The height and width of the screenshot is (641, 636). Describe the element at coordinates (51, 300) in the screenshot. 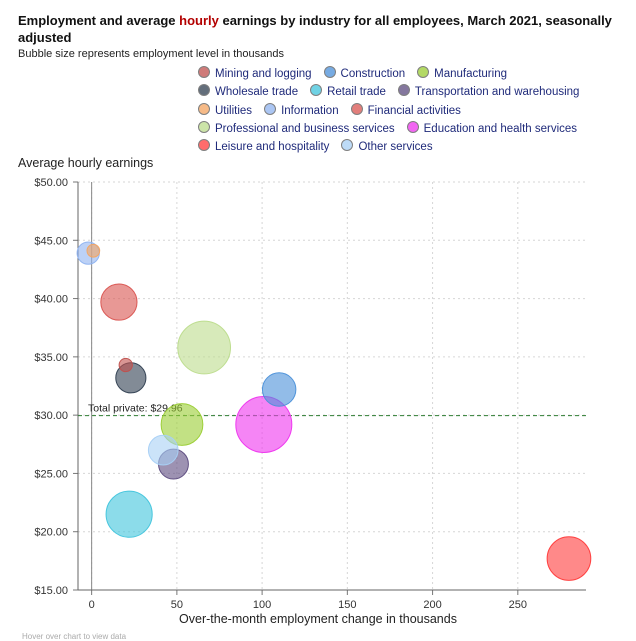

I see `y-tick-label: $40.00` at that location.